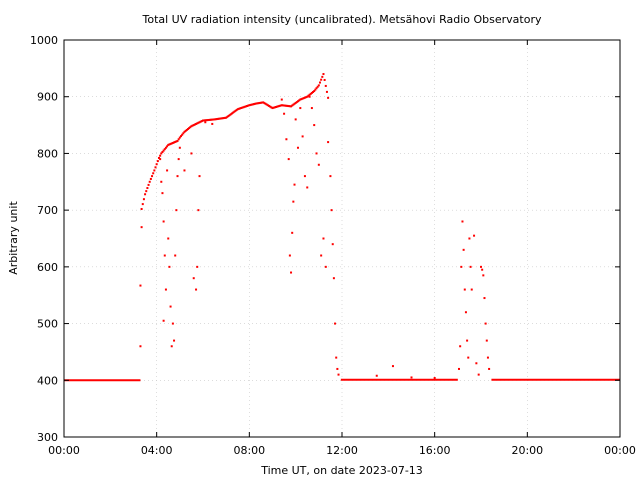 The width and height of the screenshot is (640, 480). What do you see at coordinates (47, 153) in the screenshot?
I see `y-tick-label: 800` at bounding box center [47, 153].